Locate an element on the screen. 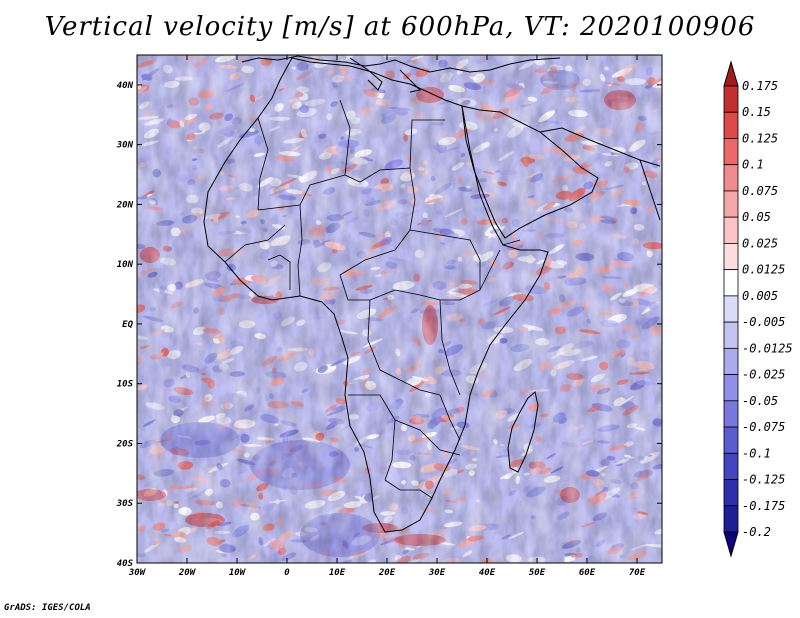  lon-tick-label: 30W is located at coordinates (137, 573).